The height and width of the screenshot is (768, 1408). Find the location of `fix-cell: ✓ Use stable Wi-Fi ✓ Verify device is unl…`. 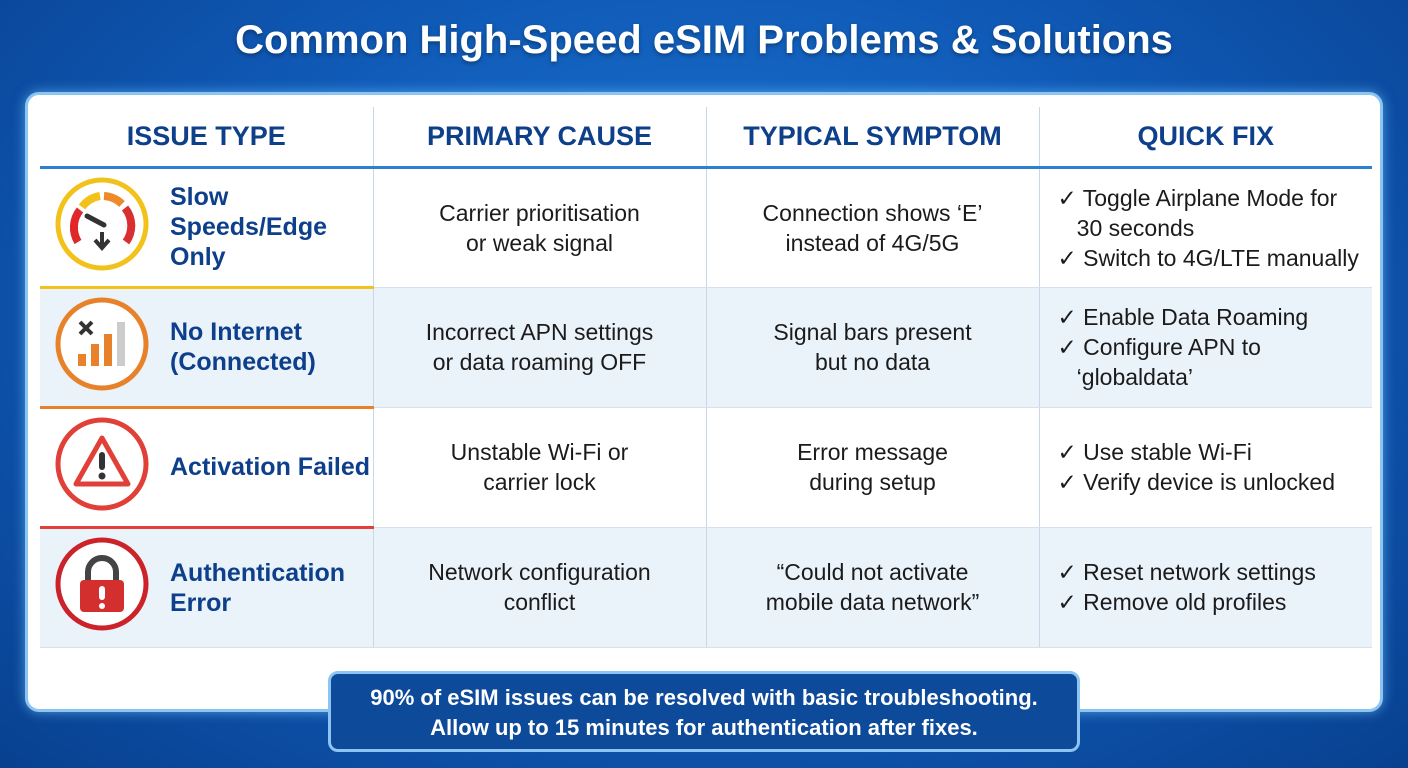

fix-cell: ✓ Use stable Wi-Fi ✓ Verify device is unl… is located at coordinates (1205, 467).